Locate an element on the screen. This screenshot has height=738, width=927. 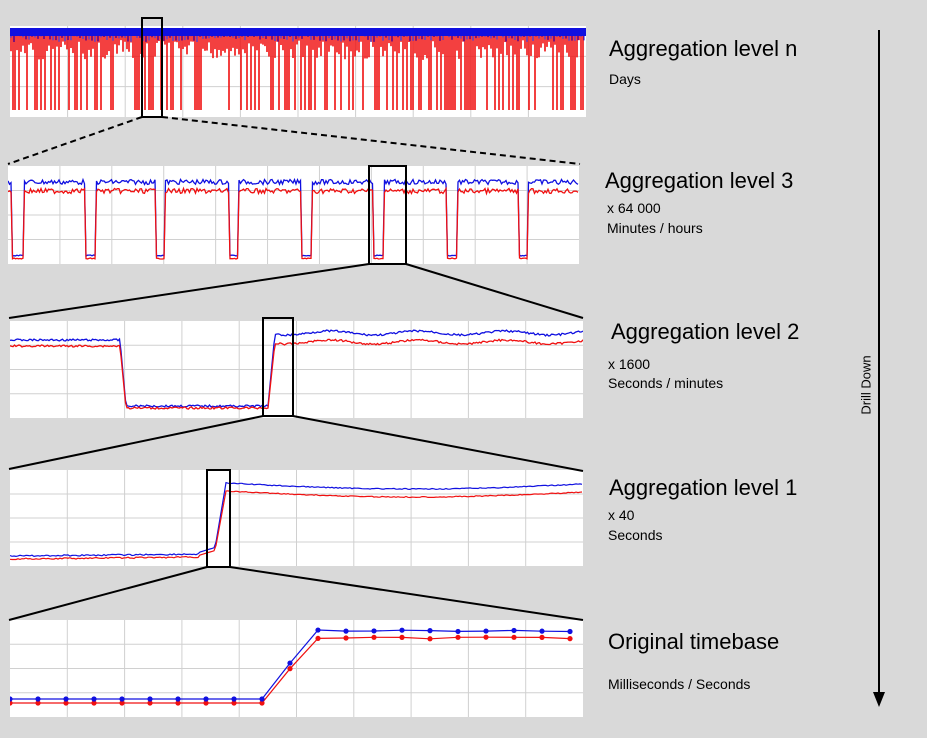
panel-level-3-series is located at coordinates (293, 218).